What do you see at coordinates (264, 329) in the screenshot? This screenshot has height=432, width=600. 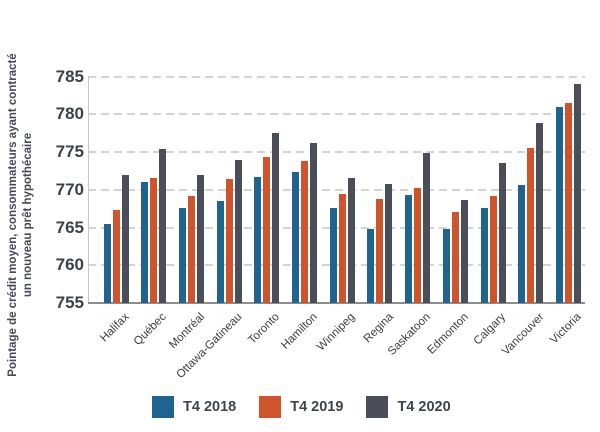 I see `x-tick-label: Toronto` at bounding box center [264, 329].